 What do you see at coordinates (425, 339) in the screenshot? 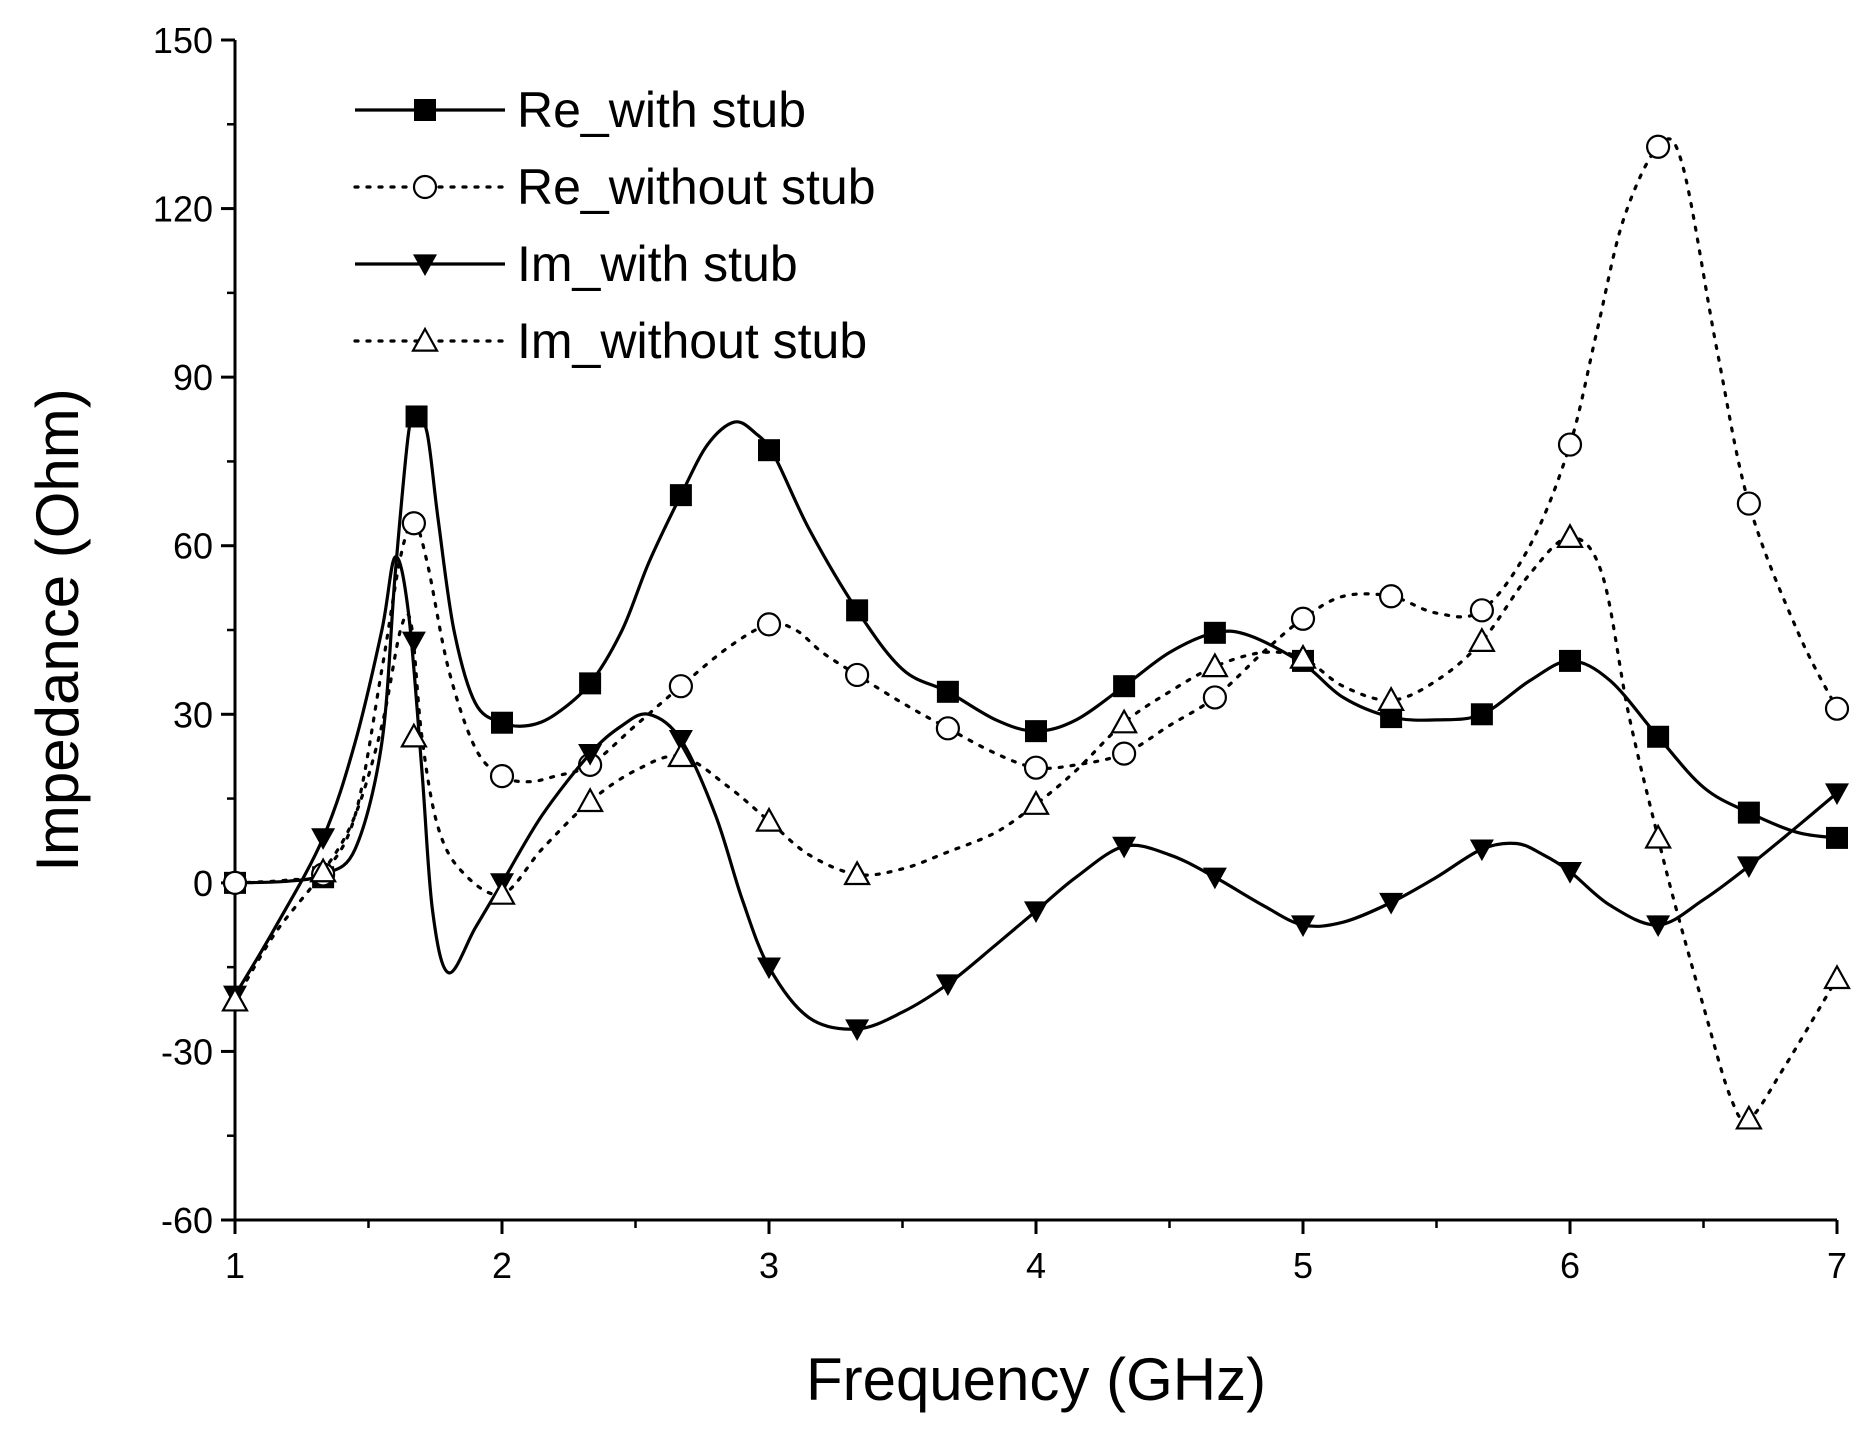
I see `legend-triangle-up-open-marker` at bounding box center [425, 339].